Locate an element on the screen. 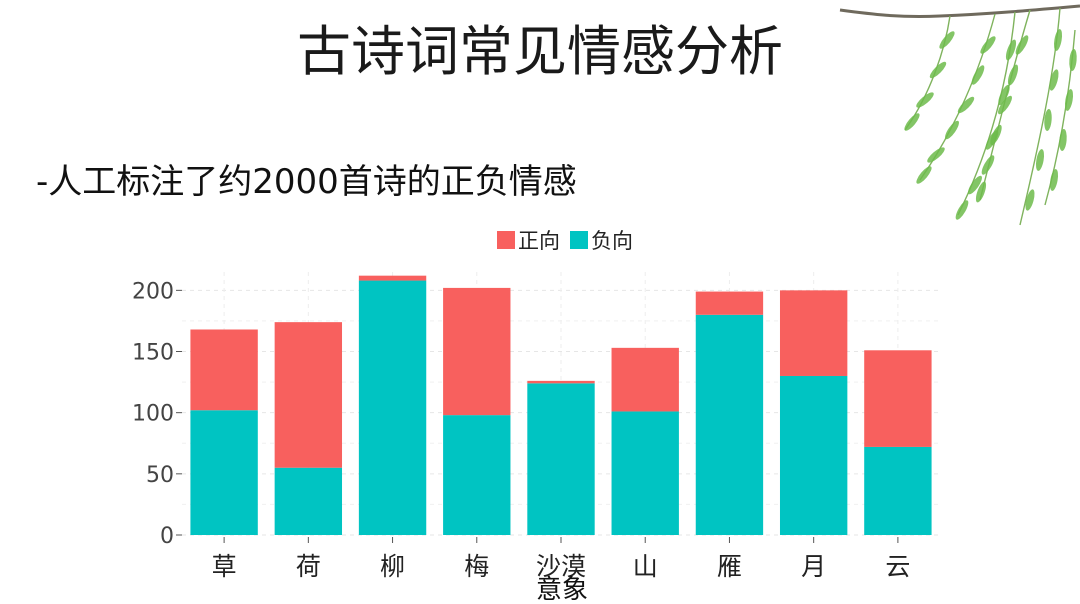  y-tick-label: 0 is located at coordinates (167, 536).